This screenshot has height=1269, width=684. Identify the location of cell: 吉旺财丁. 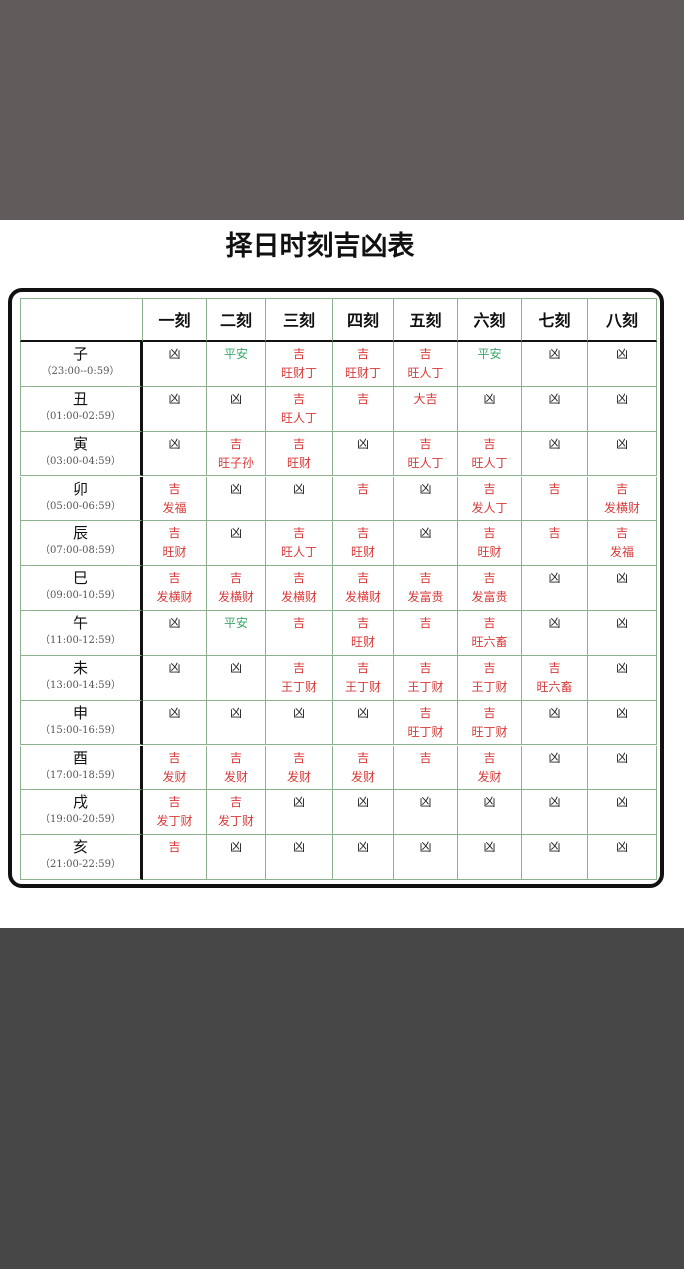
(299, 364).